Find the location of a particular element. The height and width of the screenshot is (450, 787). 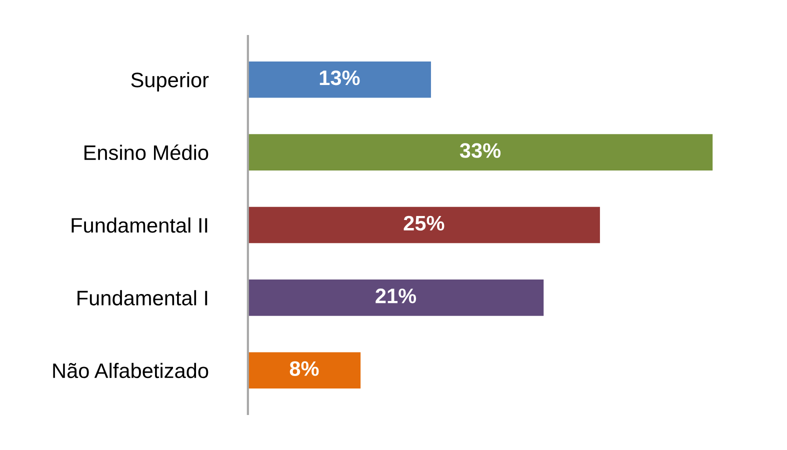

y-tick-label: Fundamental I is located at coordinates (143, 298).